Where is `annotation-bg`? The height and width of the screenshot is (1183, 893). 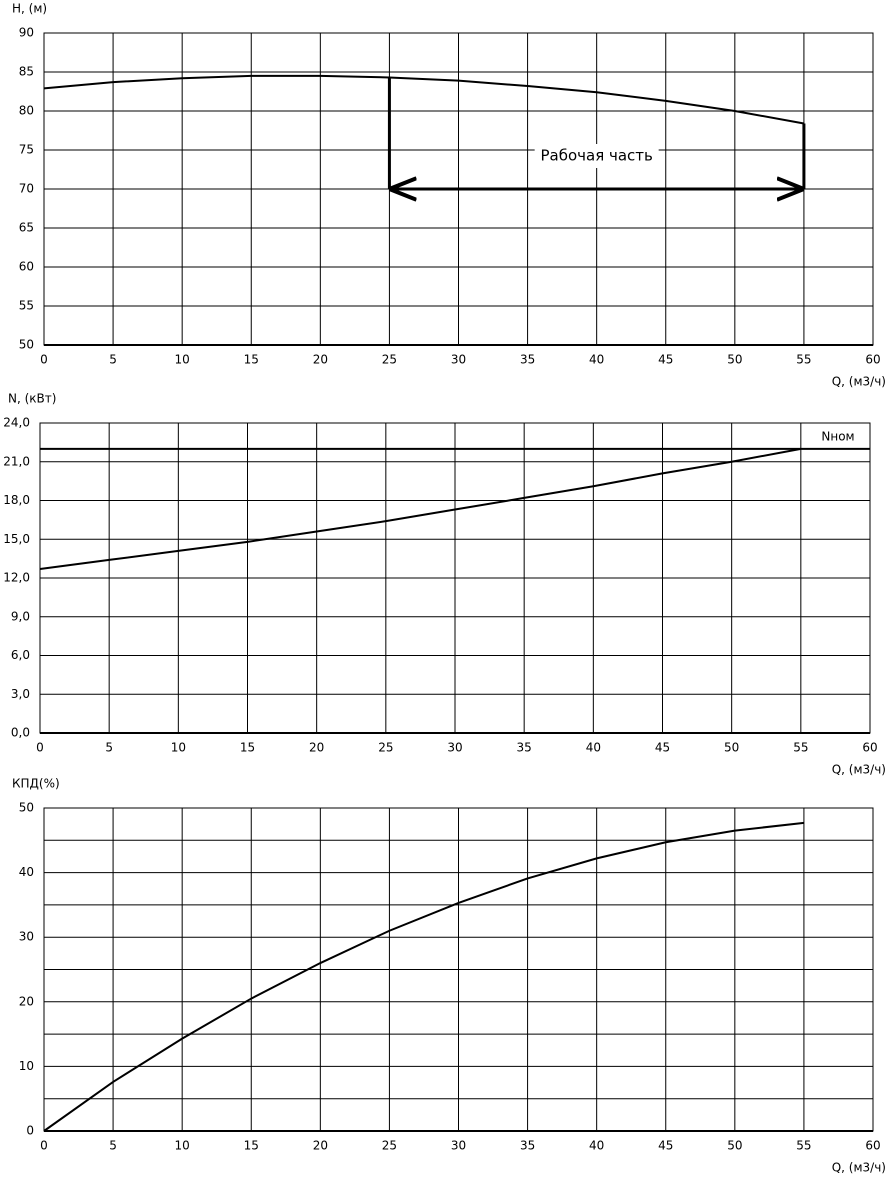 annotation-bg is located at coordinates (596, 156).